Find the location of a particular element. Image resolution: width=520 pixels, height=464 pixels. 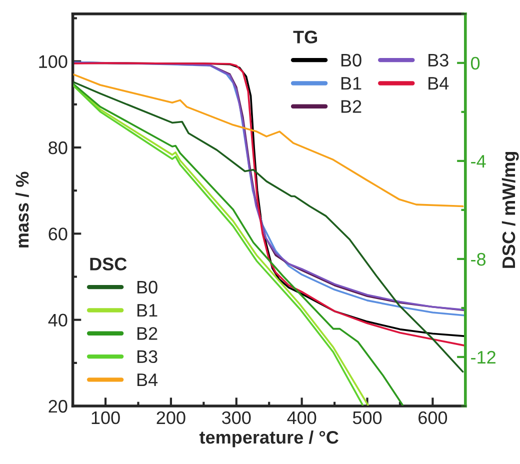

y-tick-label: 100 is located at coordinates (53, 61).